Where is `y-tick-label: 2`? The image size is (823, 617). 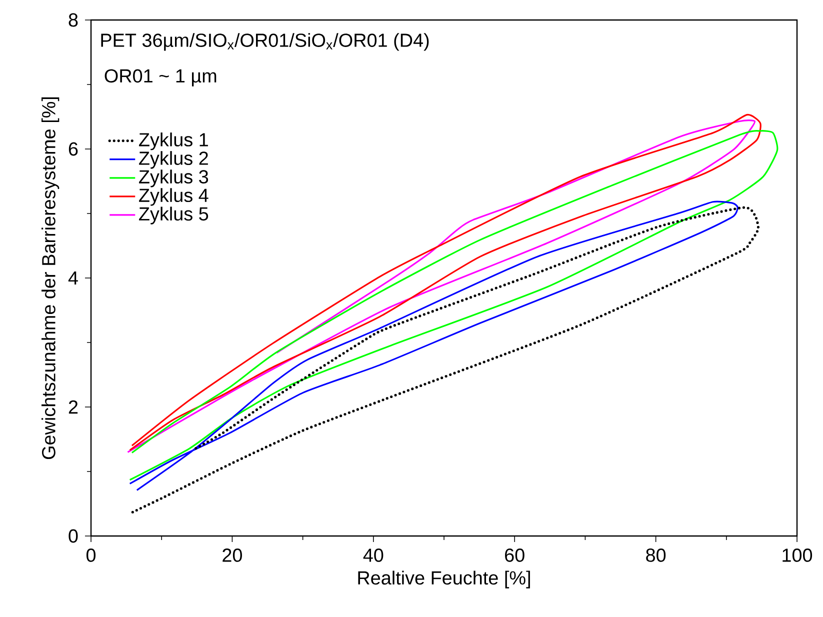
y-tick-label: 2 is located at coordinates (73, 407).